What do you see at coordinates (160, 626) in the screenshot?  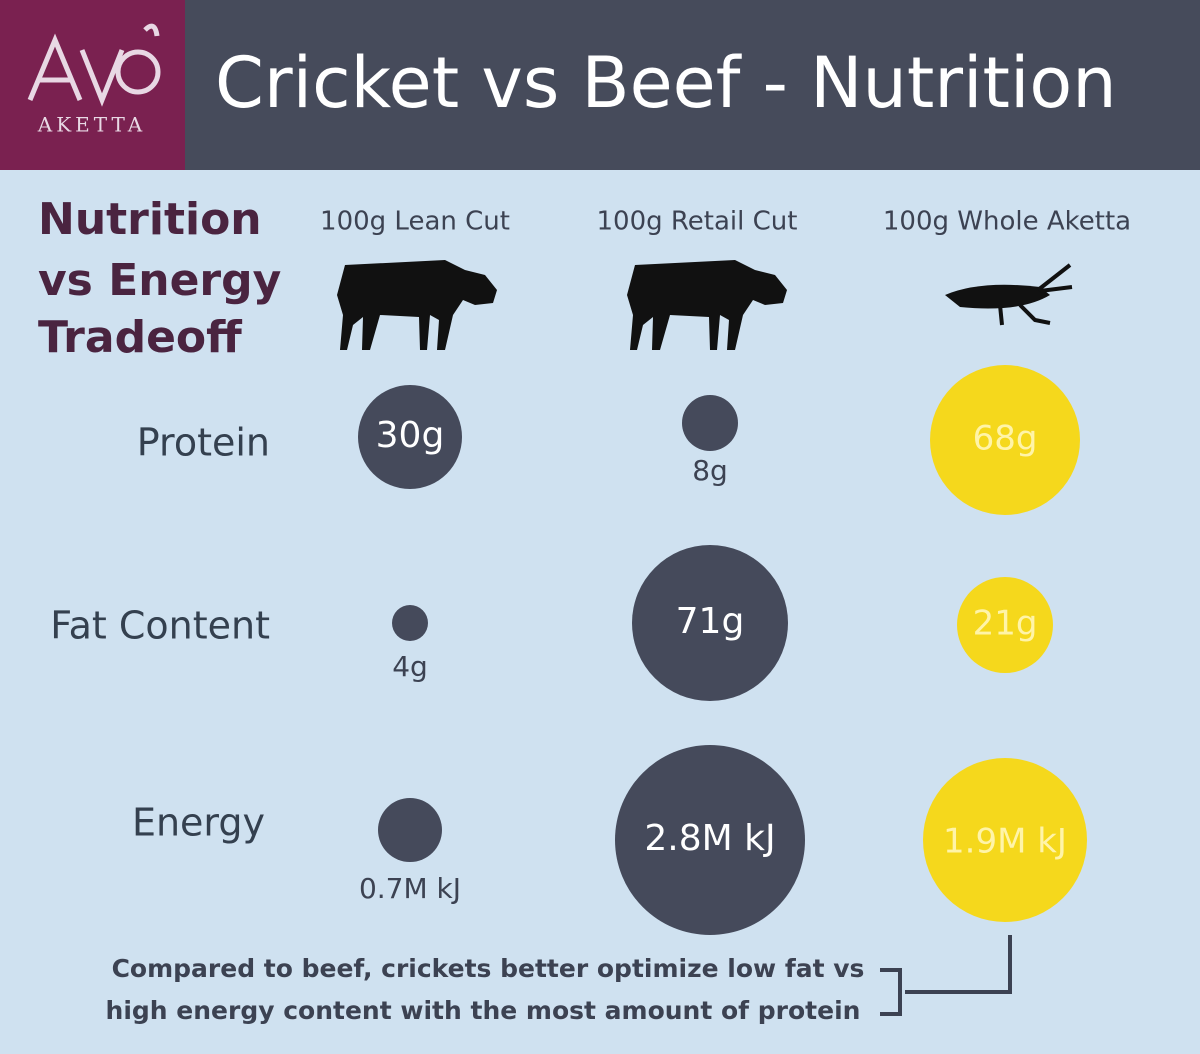 I see `row-label: Fat Content` at bounding box center [160, 626].